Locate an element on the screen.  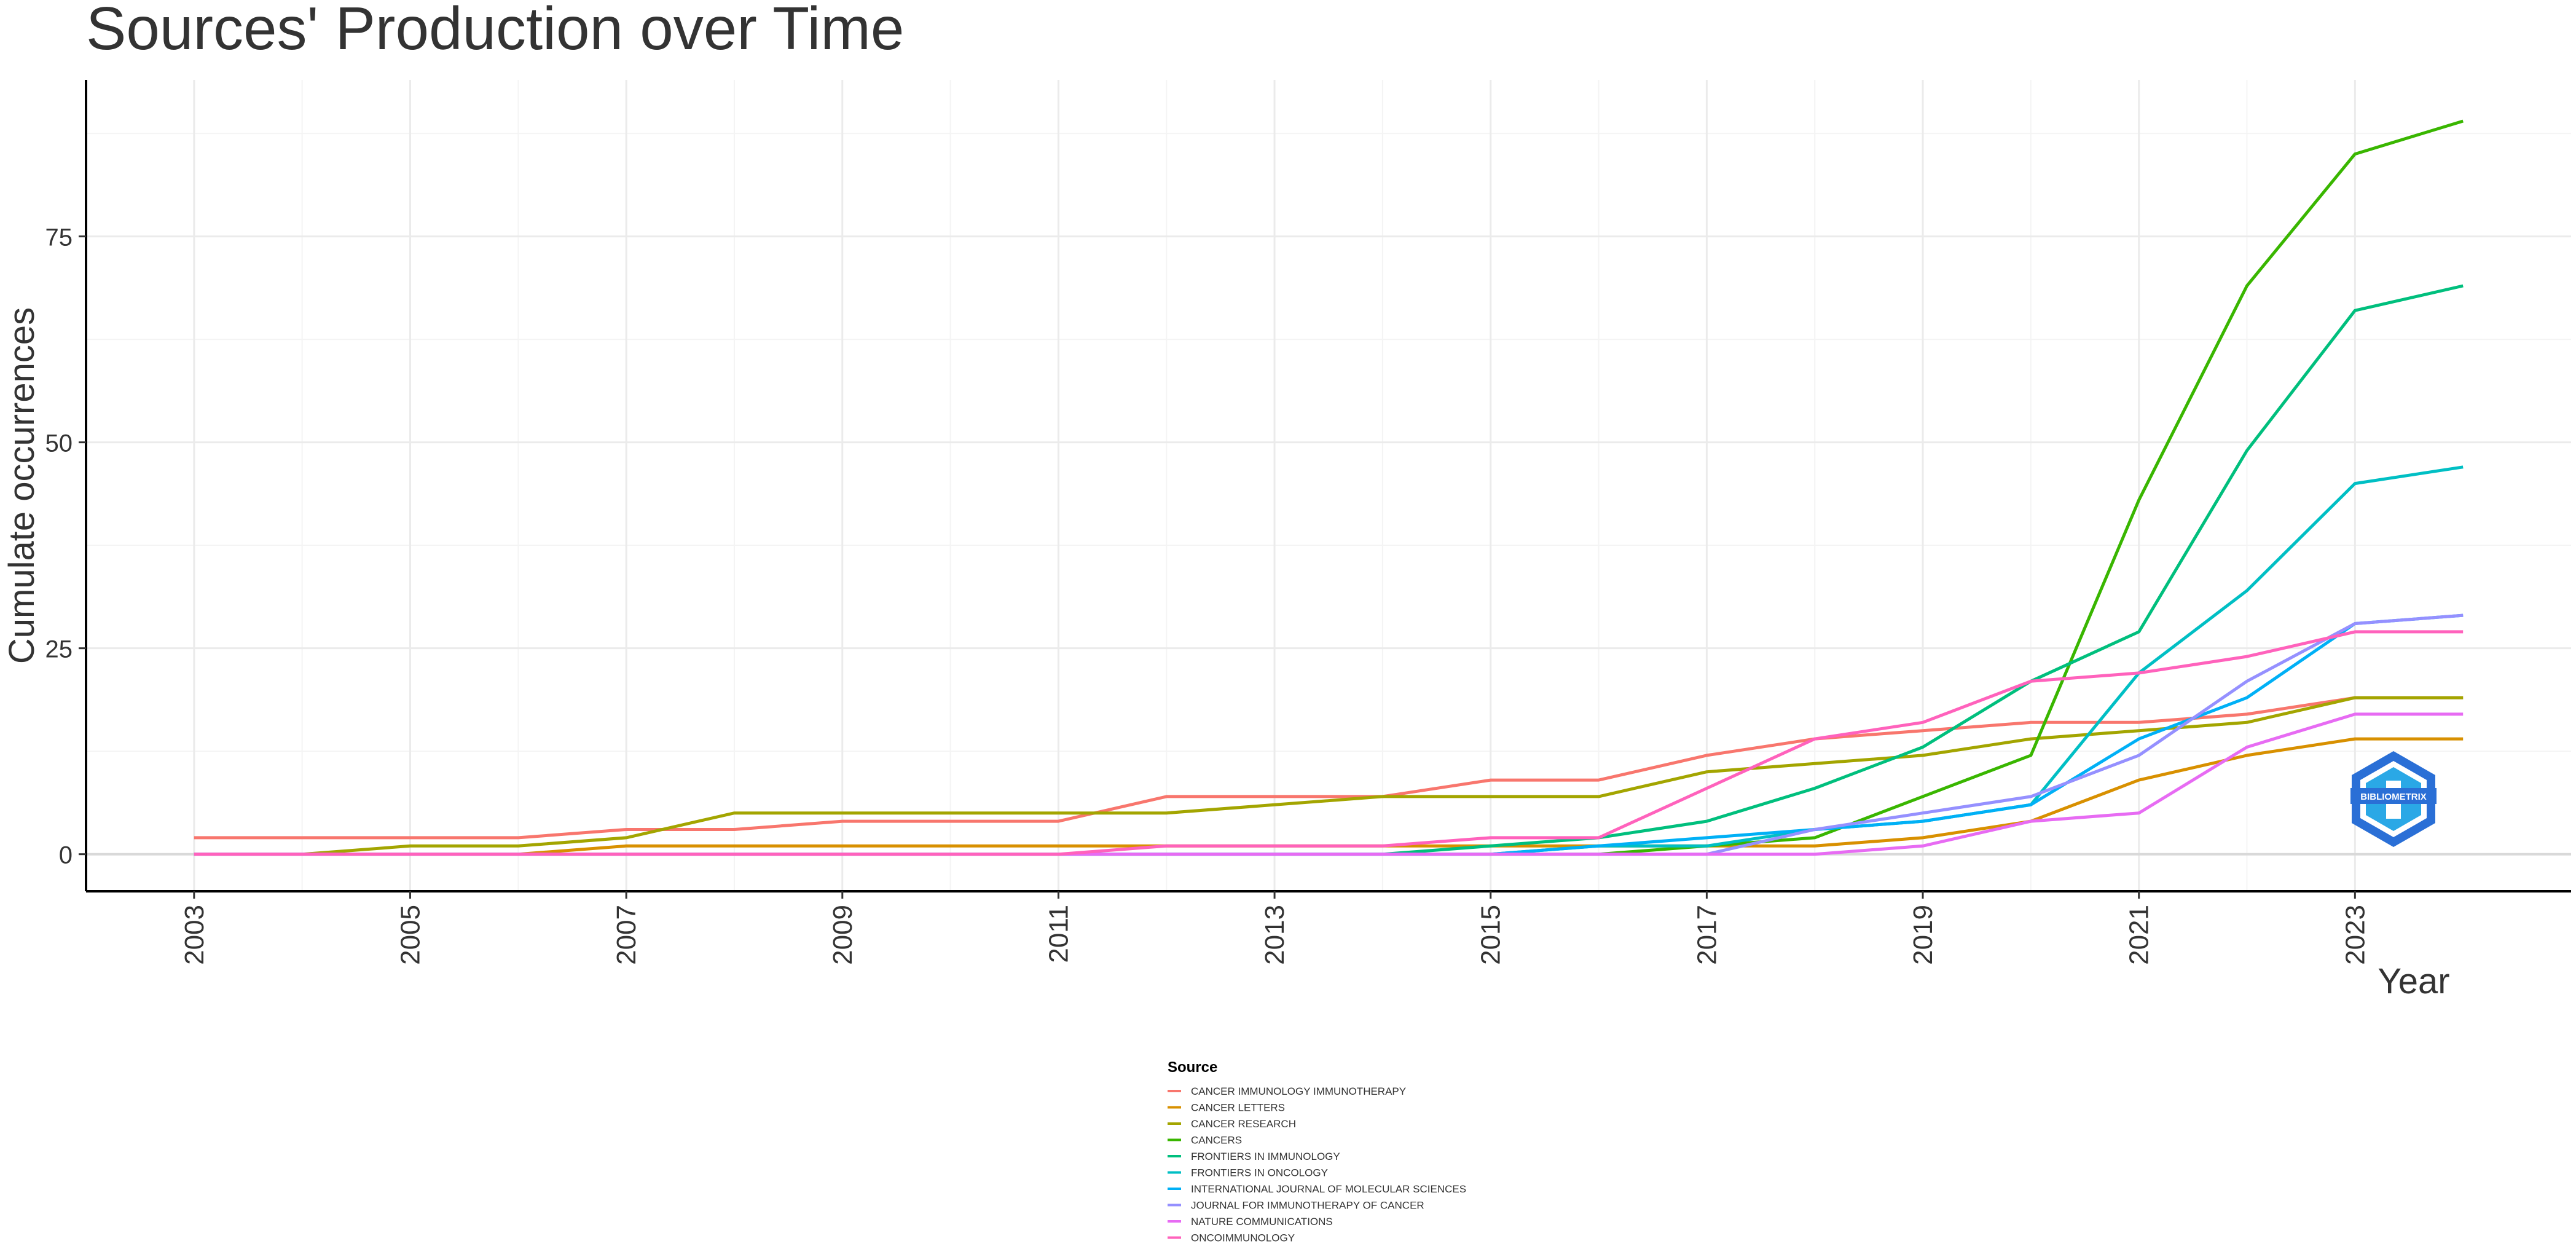
y-axis-title: Cumulate occurrences is located at coordinates (22, 485).